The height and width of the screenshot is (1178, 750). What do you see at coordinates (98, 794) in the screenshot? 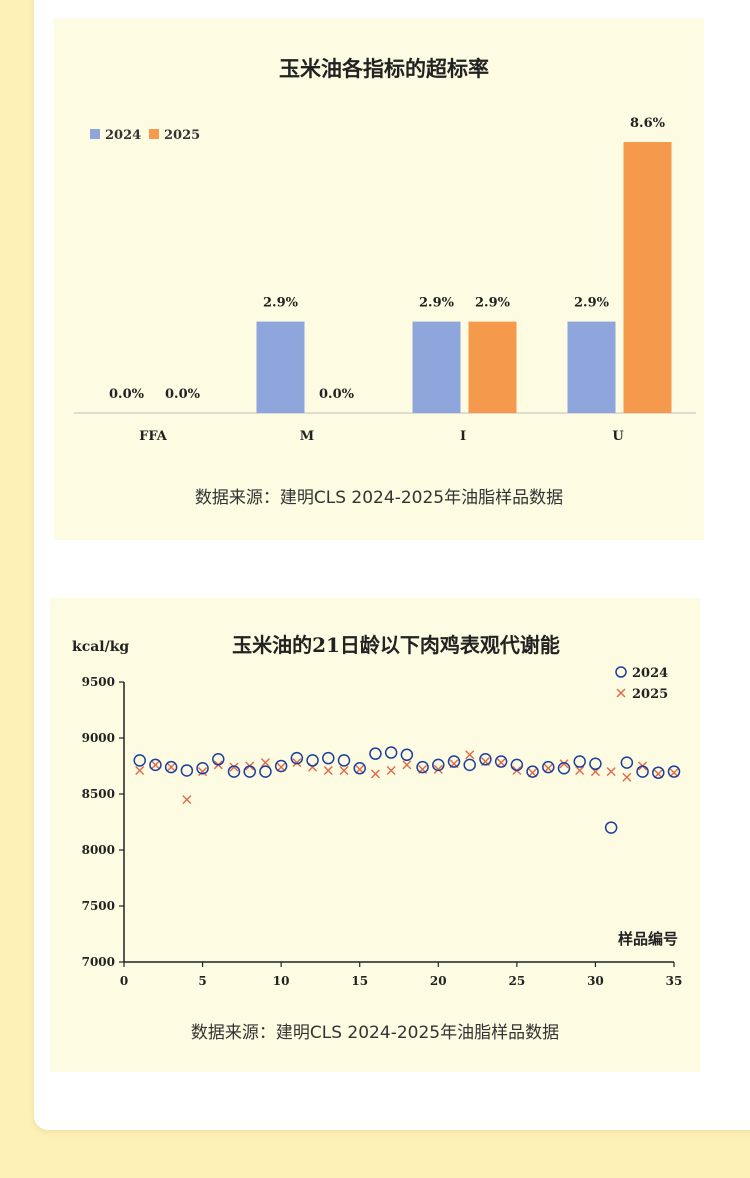
I see `y-tick-label: 8500` at bounding box center [98, 794].